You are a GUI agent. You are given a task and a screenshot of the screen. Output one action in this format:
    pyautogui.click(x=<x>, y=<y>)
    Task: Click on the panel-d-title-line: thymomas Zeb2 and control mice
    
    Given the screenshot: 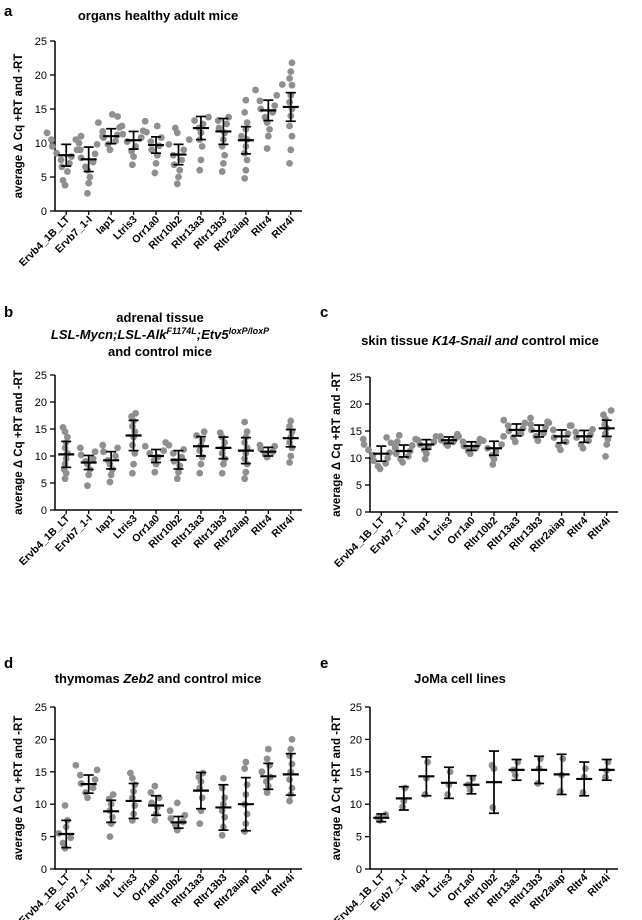 What is the action you would take?
    pyautogui.click(x=158, y=678)
    